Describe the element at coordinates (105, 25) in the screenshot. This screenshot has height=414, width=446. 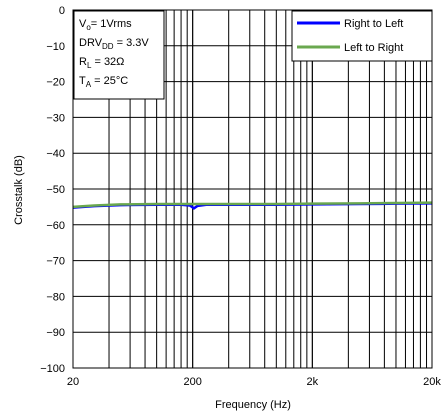
I see `condition-line: Vo= 1Vrms` at that location.